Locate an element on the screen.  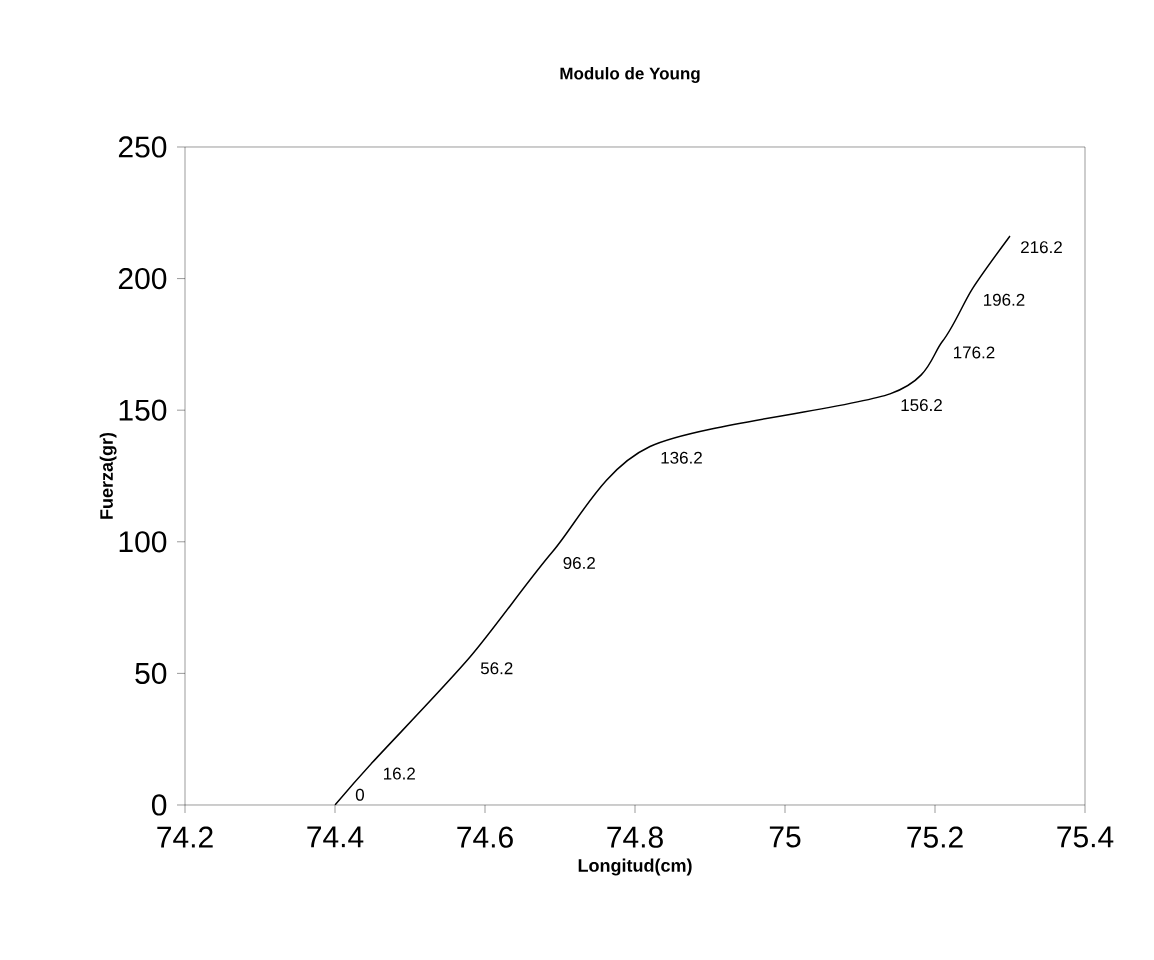
data-label: 216.2 is located at coordinates (1041, 247).